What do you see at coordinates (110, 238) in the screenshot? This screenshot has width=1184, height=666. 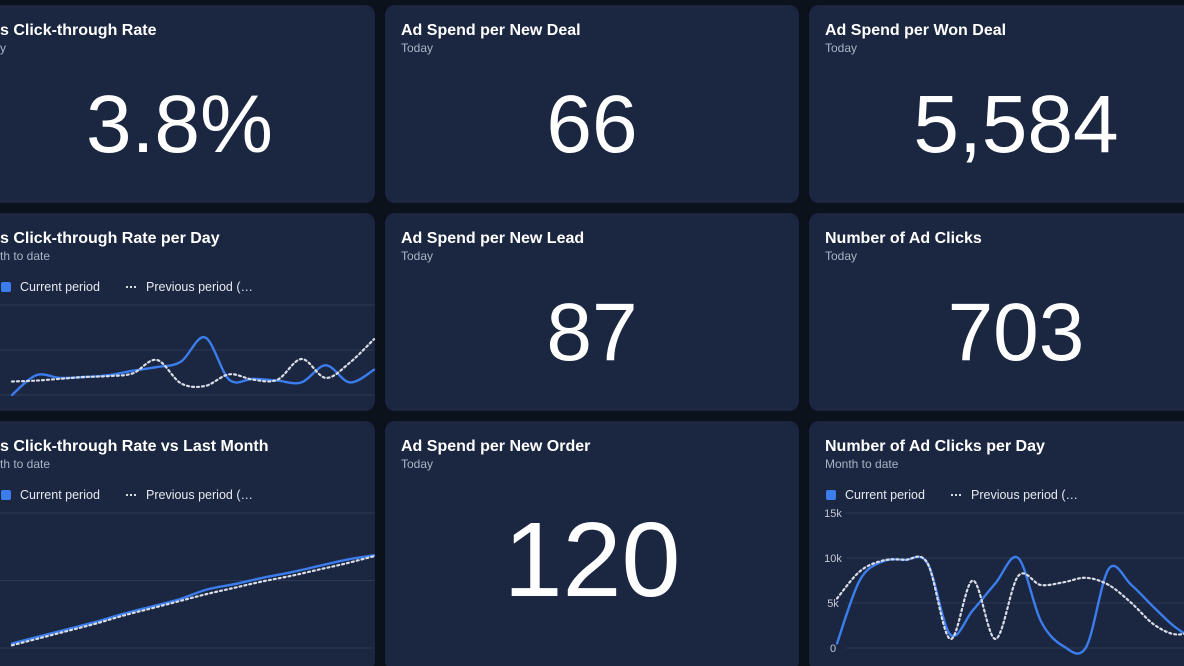 I see `card-title: s Click-through Rate per Day` at bounding box center [110, 238].